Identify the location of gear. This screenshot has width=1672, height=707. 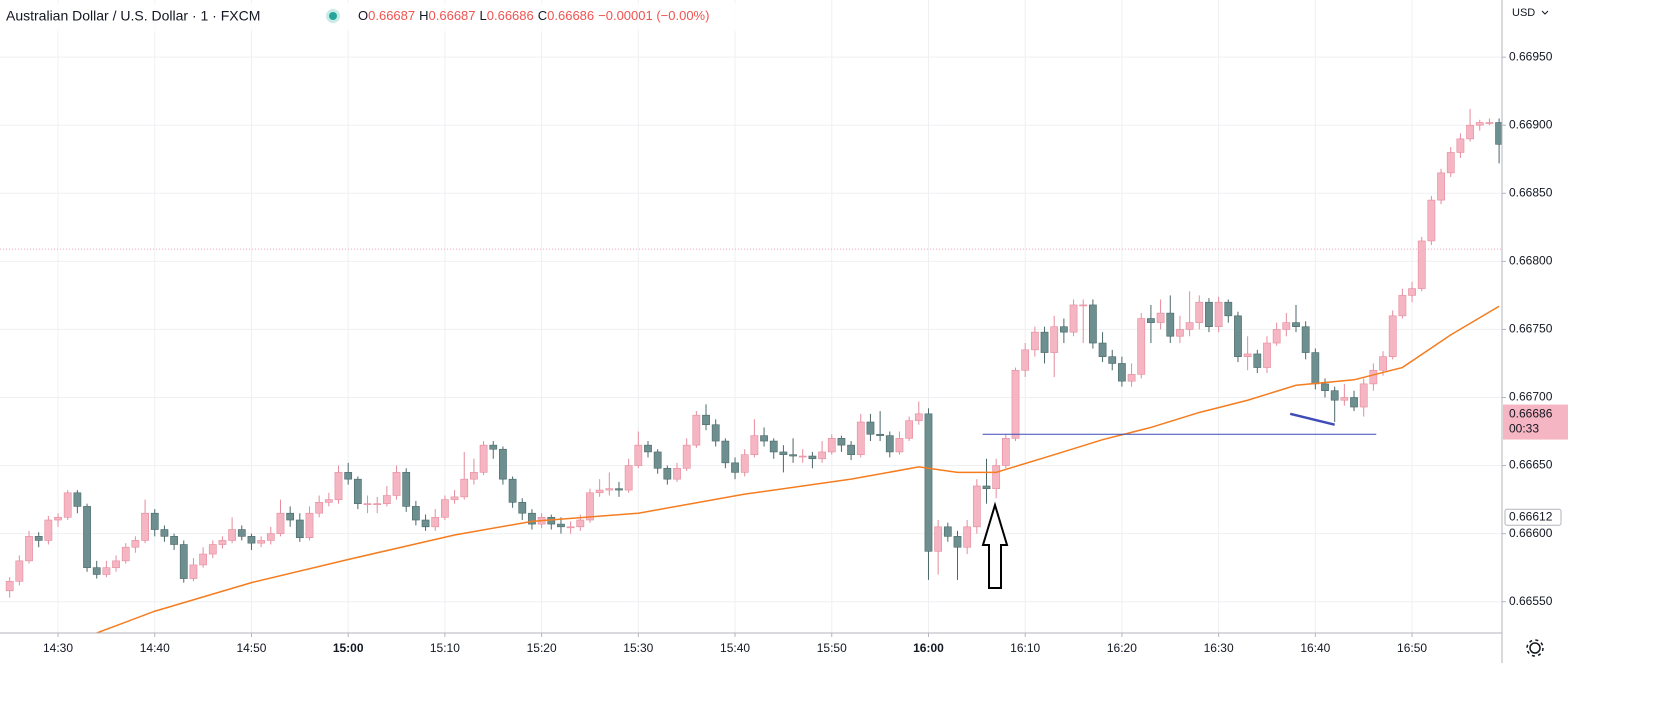
(1535, 648).